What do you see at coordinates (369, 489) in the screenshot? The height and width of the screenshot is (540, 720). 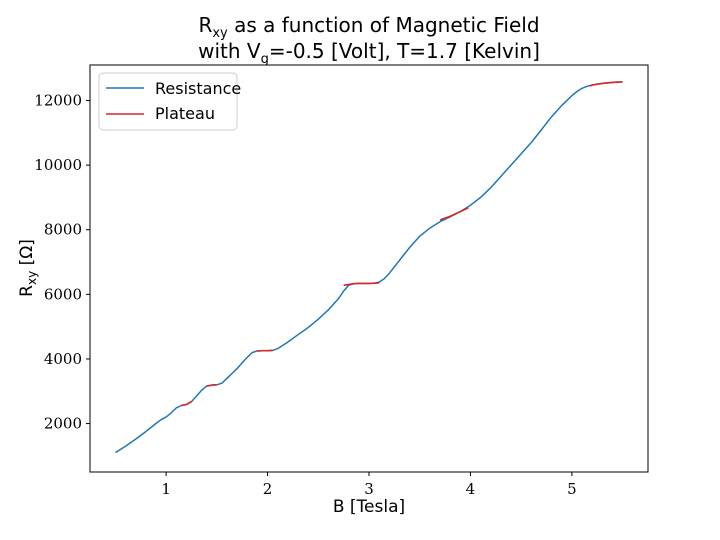 I see `x-tick-label: 3` at bounding box center [369, 489].